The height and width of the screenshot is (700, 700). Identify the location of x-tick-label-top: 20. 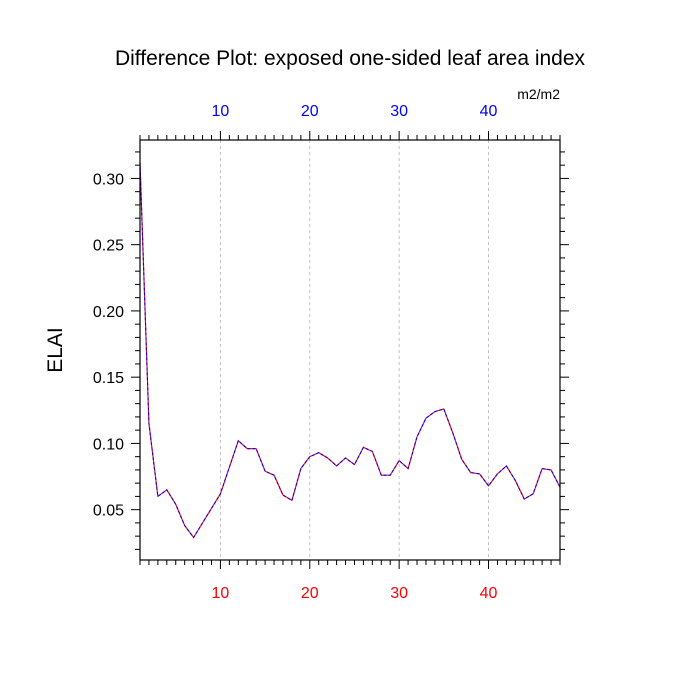
(310, 111).